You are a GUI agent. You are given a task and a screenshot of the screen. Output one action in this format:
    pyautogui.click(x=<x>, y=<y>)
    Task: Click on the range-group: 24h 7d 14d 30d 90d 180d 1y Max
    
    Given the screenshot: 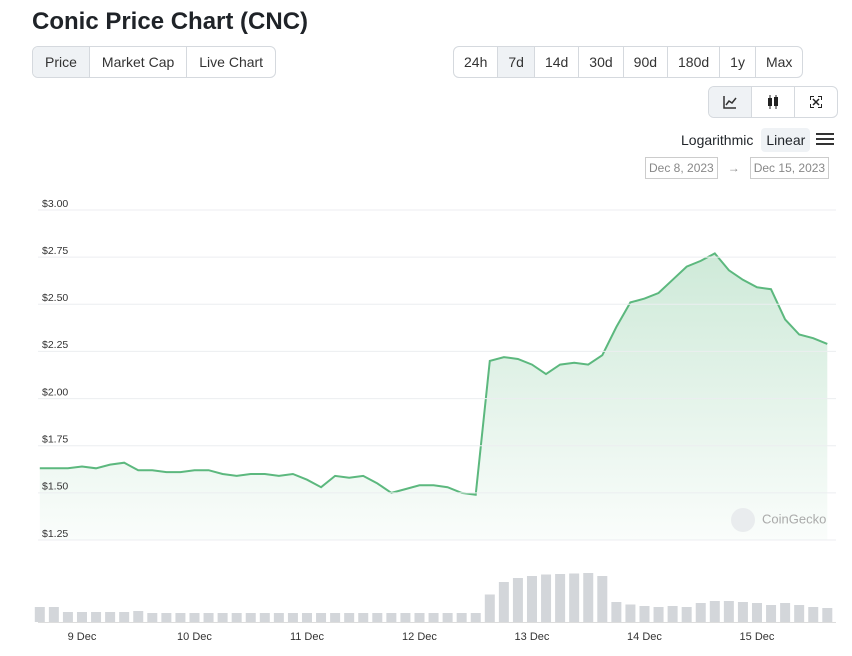 What is the action you would take?
    pyautogui.click(x=628, y=62)
    